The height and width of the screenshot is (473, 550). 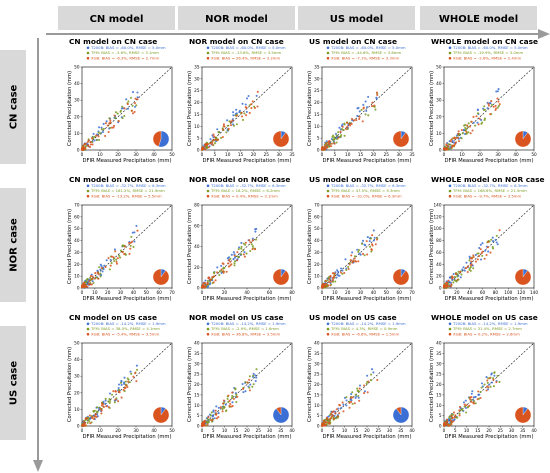 What do you see at coordinates (490, 323) in the screenshot?
I see `legend-entry: T200B: BIAS = -14.2%, RMSE = 1.9mm` at bounding box center [490, 323].